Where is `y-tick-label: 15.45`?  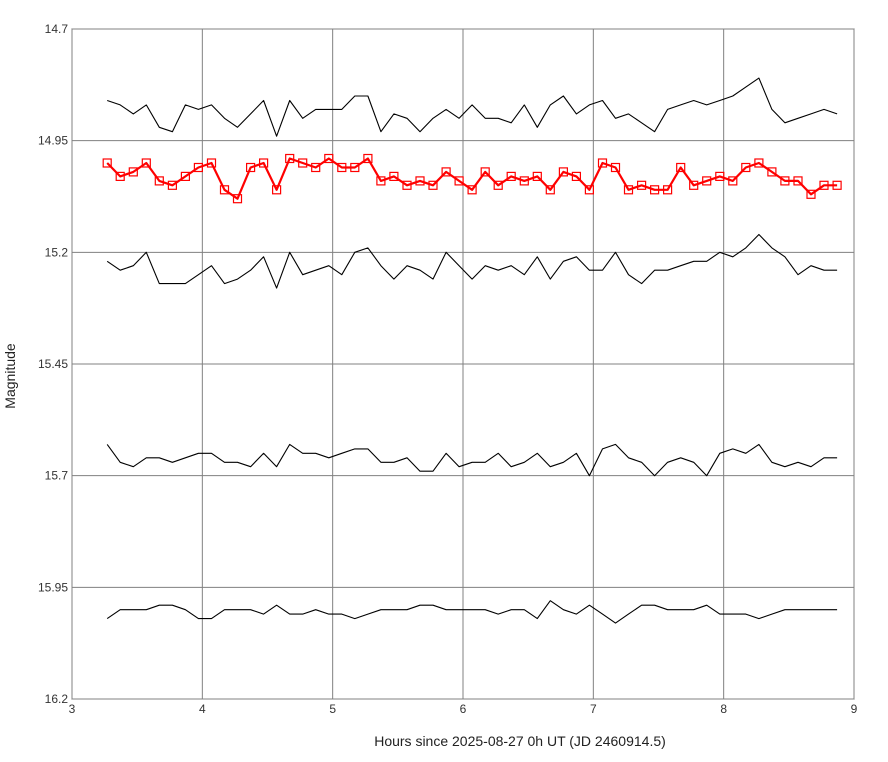
y-tick-label: 15.45 is located at coordinates (53, 364).